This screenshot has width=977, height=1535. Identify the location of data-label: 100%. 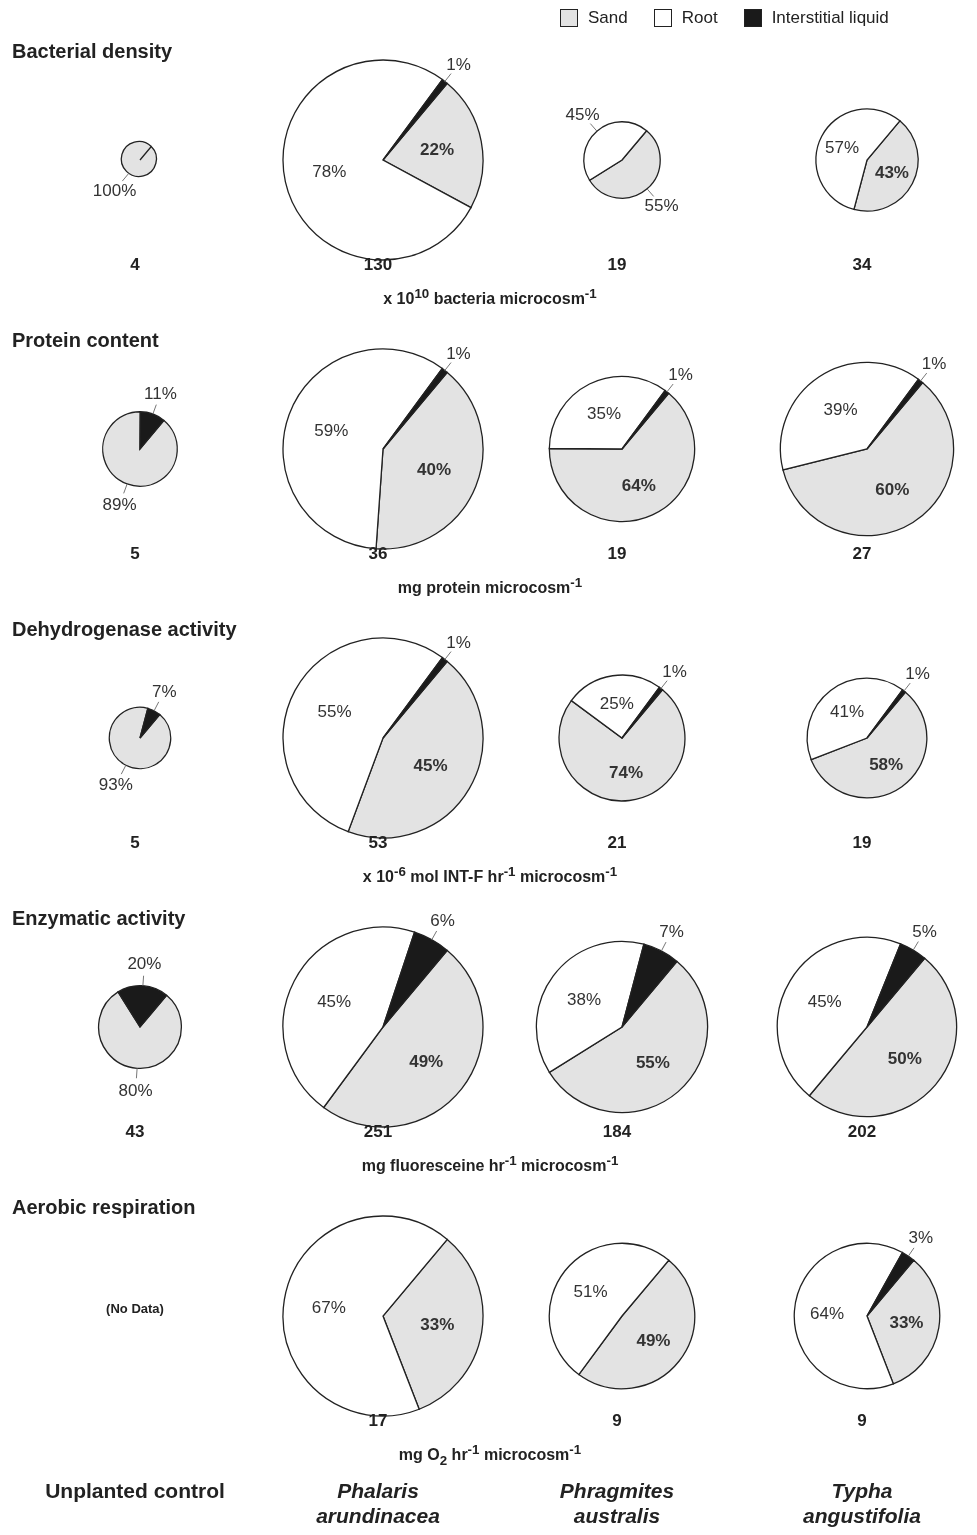
(114, 190).